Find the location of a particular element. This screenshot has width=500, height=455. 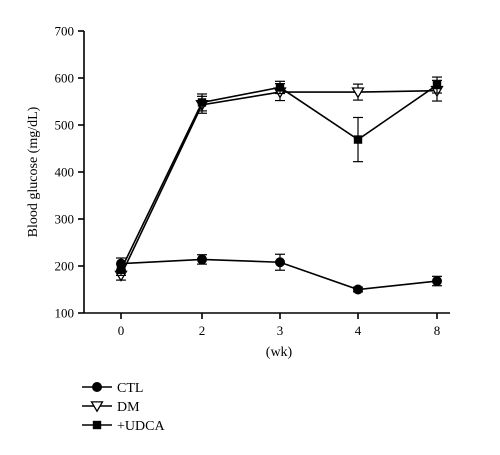

legend-label: +UDCA is located at coordinates (141, 426).